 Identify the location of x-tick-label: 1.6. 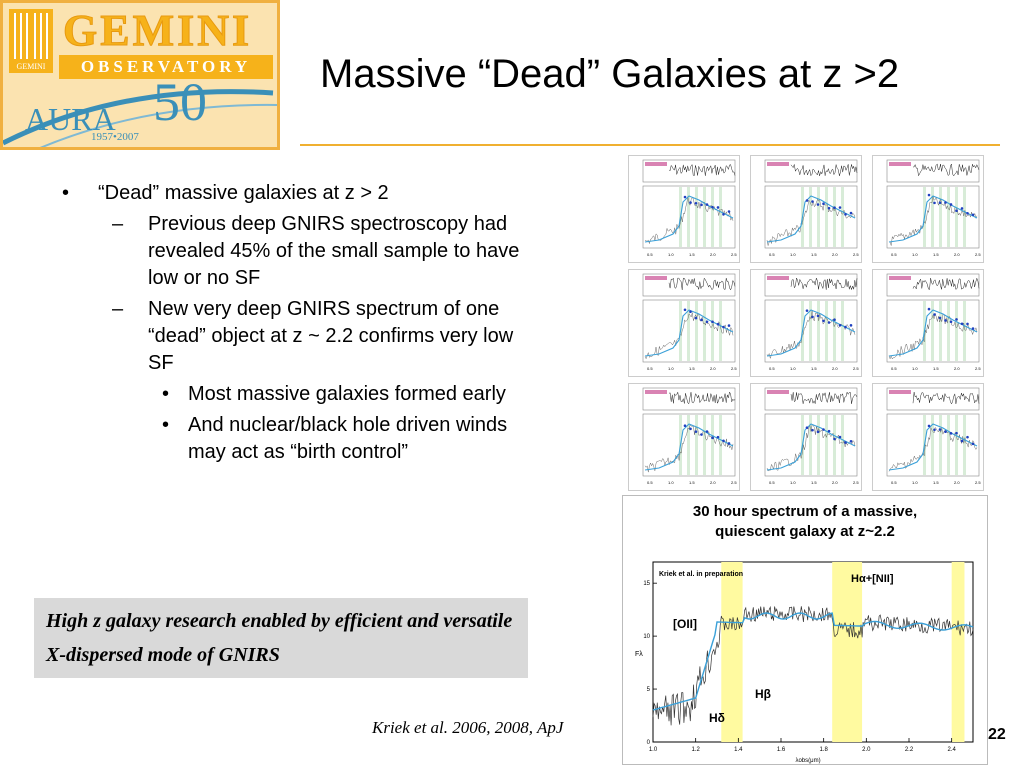
(781, 750).